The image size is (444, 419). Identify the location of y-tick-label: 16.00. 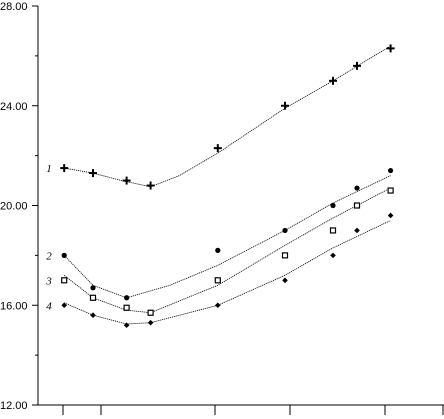
(14, 306).